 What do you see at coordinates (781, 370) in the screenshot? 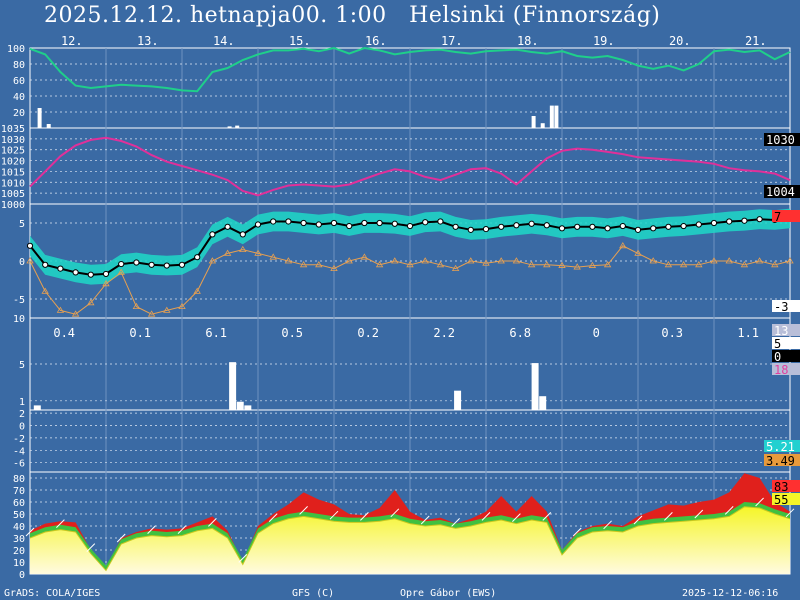
I see `precipitation-stat-label: 18` at bounding box center [781, 370].